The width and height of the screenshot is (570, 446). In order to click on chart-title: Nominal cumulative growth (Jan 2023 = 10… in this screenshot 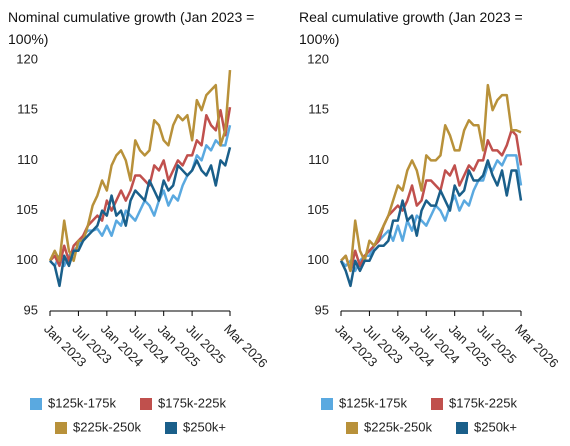, I will do `click(131, 28)`.